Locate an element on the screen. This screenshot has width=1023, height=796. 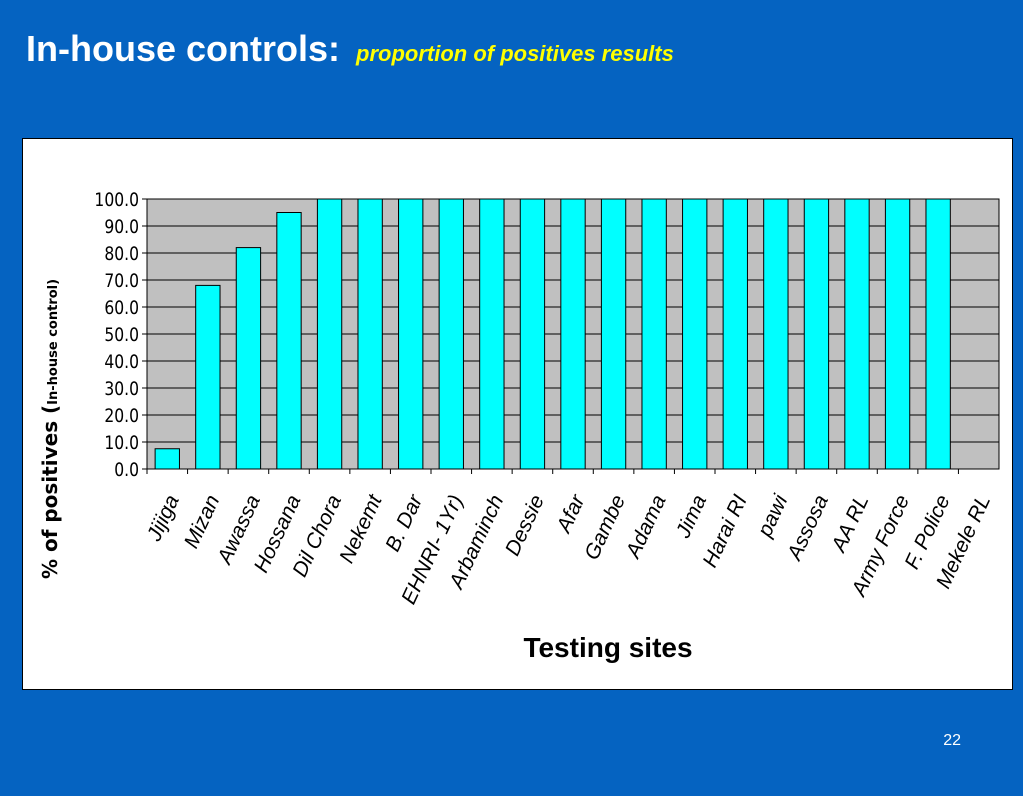
x-tick-label: Mizan is located at coordinates (202, 521).